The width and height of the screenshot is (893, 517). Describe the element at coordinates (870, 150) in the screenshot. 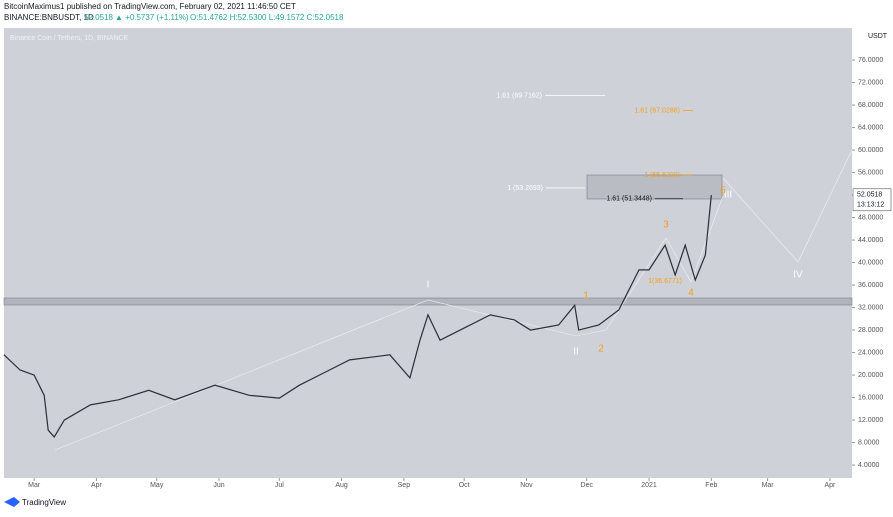

I see `y-tick-label: 60.0000` at that location.